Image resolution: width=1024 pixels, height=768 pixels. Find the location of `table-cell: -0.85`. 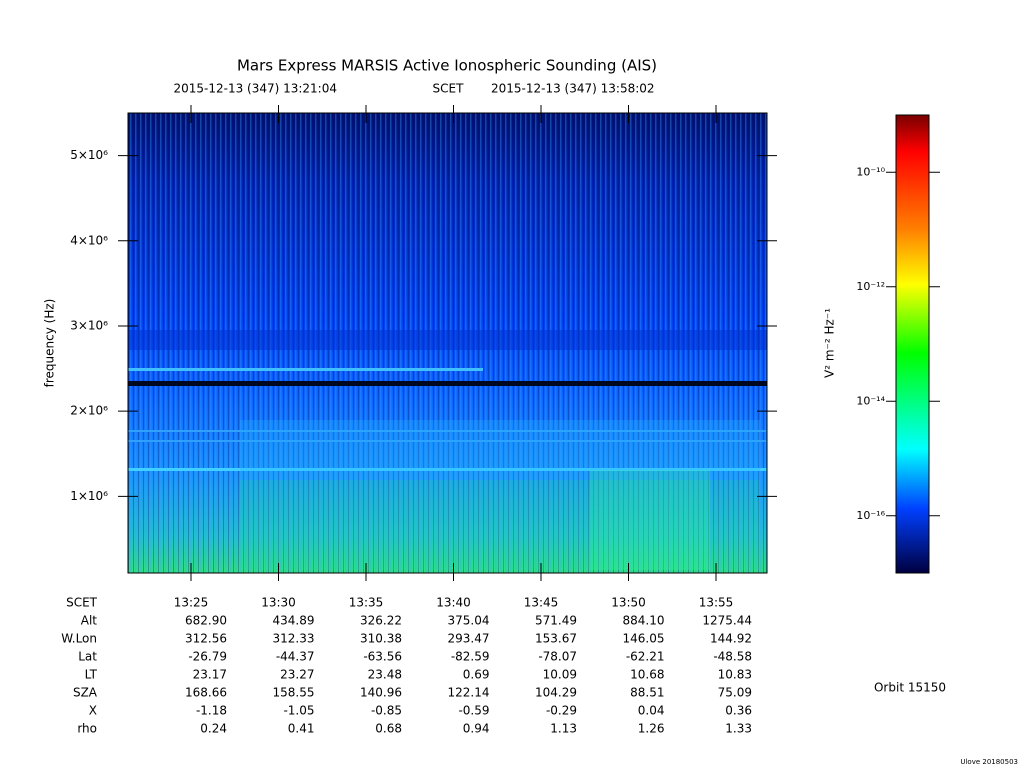

table-cell: -0.85 is located at coordinates (386, 711).